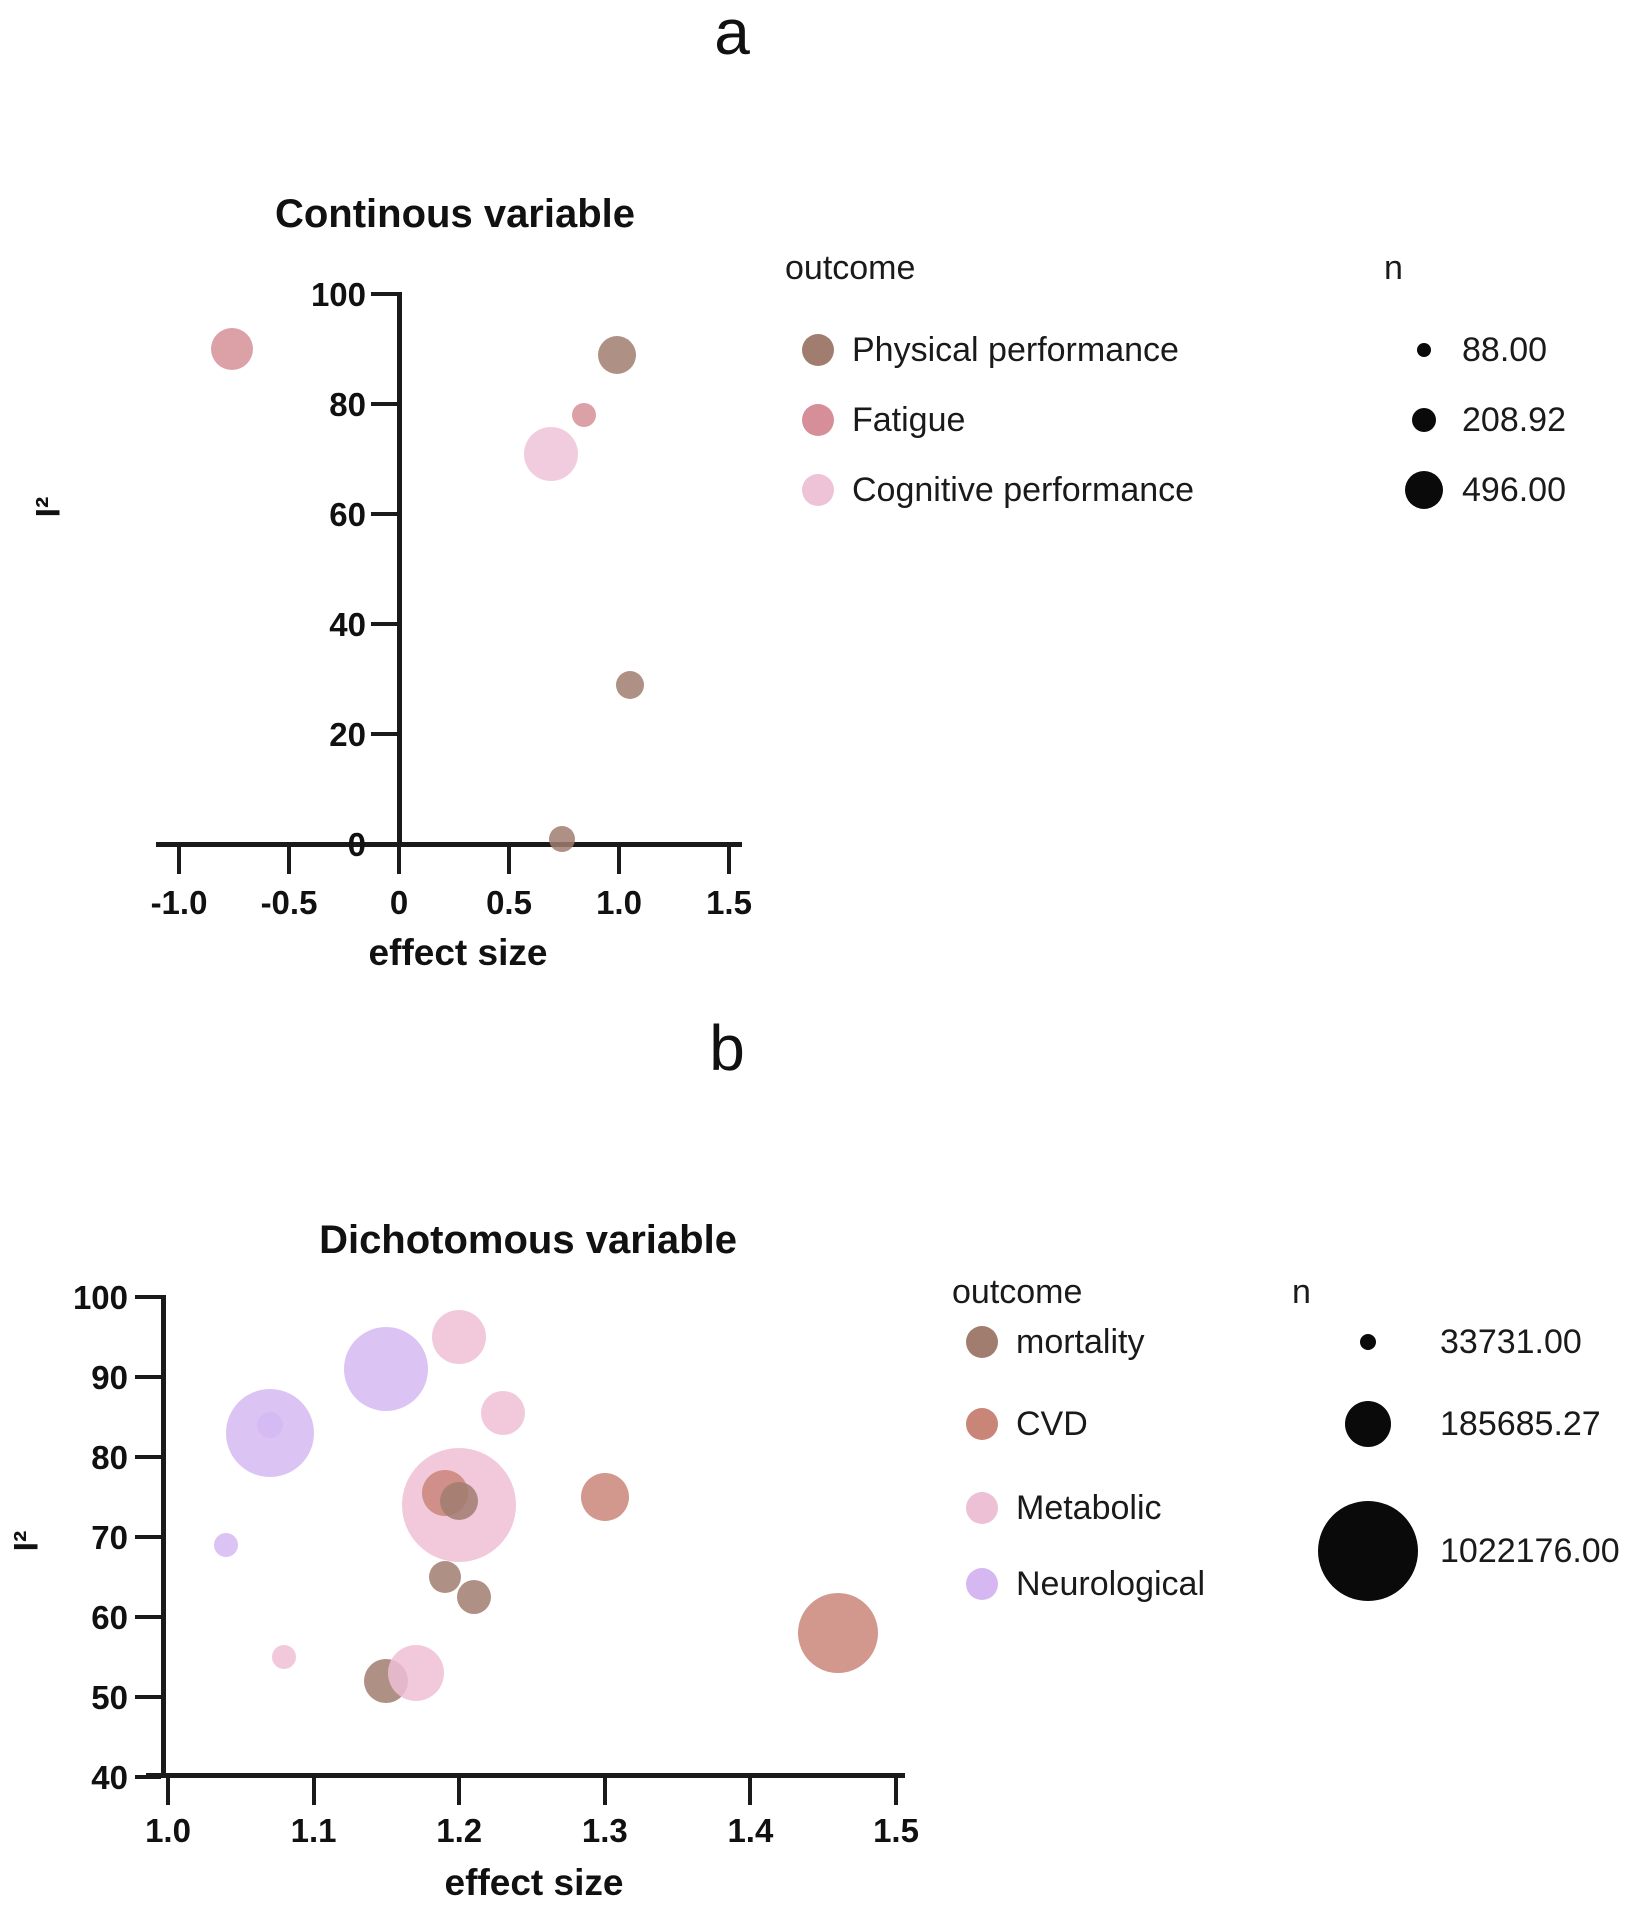 The image size is (1649, 1916). I want to click on y-tick-label: 90, so click(109, 1377).